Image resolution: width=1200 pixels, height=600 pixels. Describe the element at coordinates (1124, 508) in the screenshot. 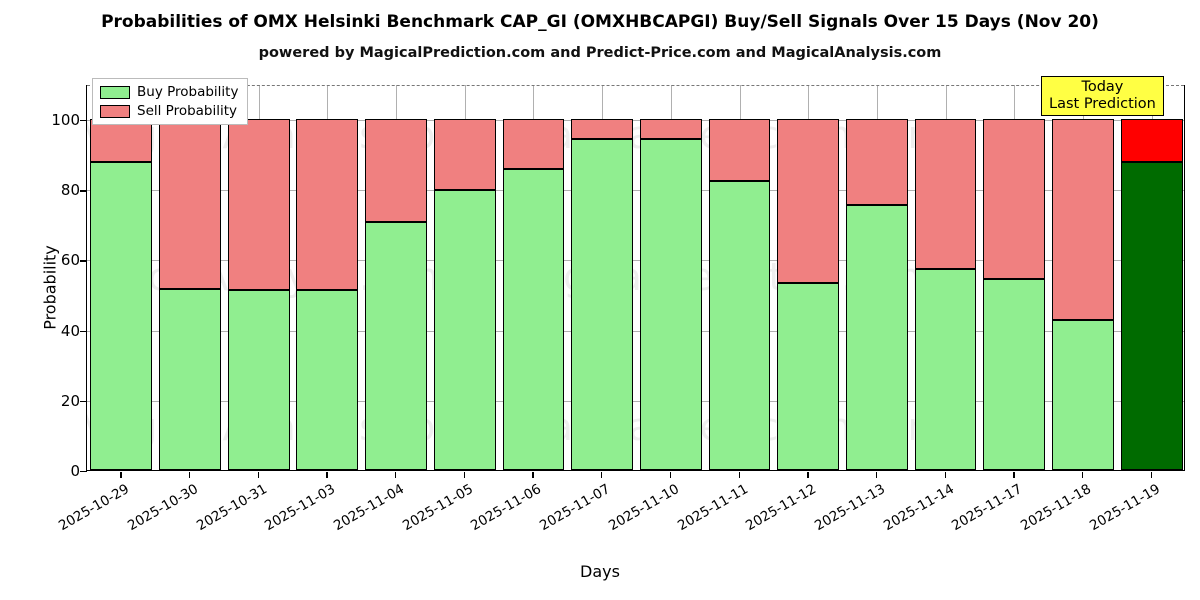

I see `x-tick-label: 2025-11-19` at that location.